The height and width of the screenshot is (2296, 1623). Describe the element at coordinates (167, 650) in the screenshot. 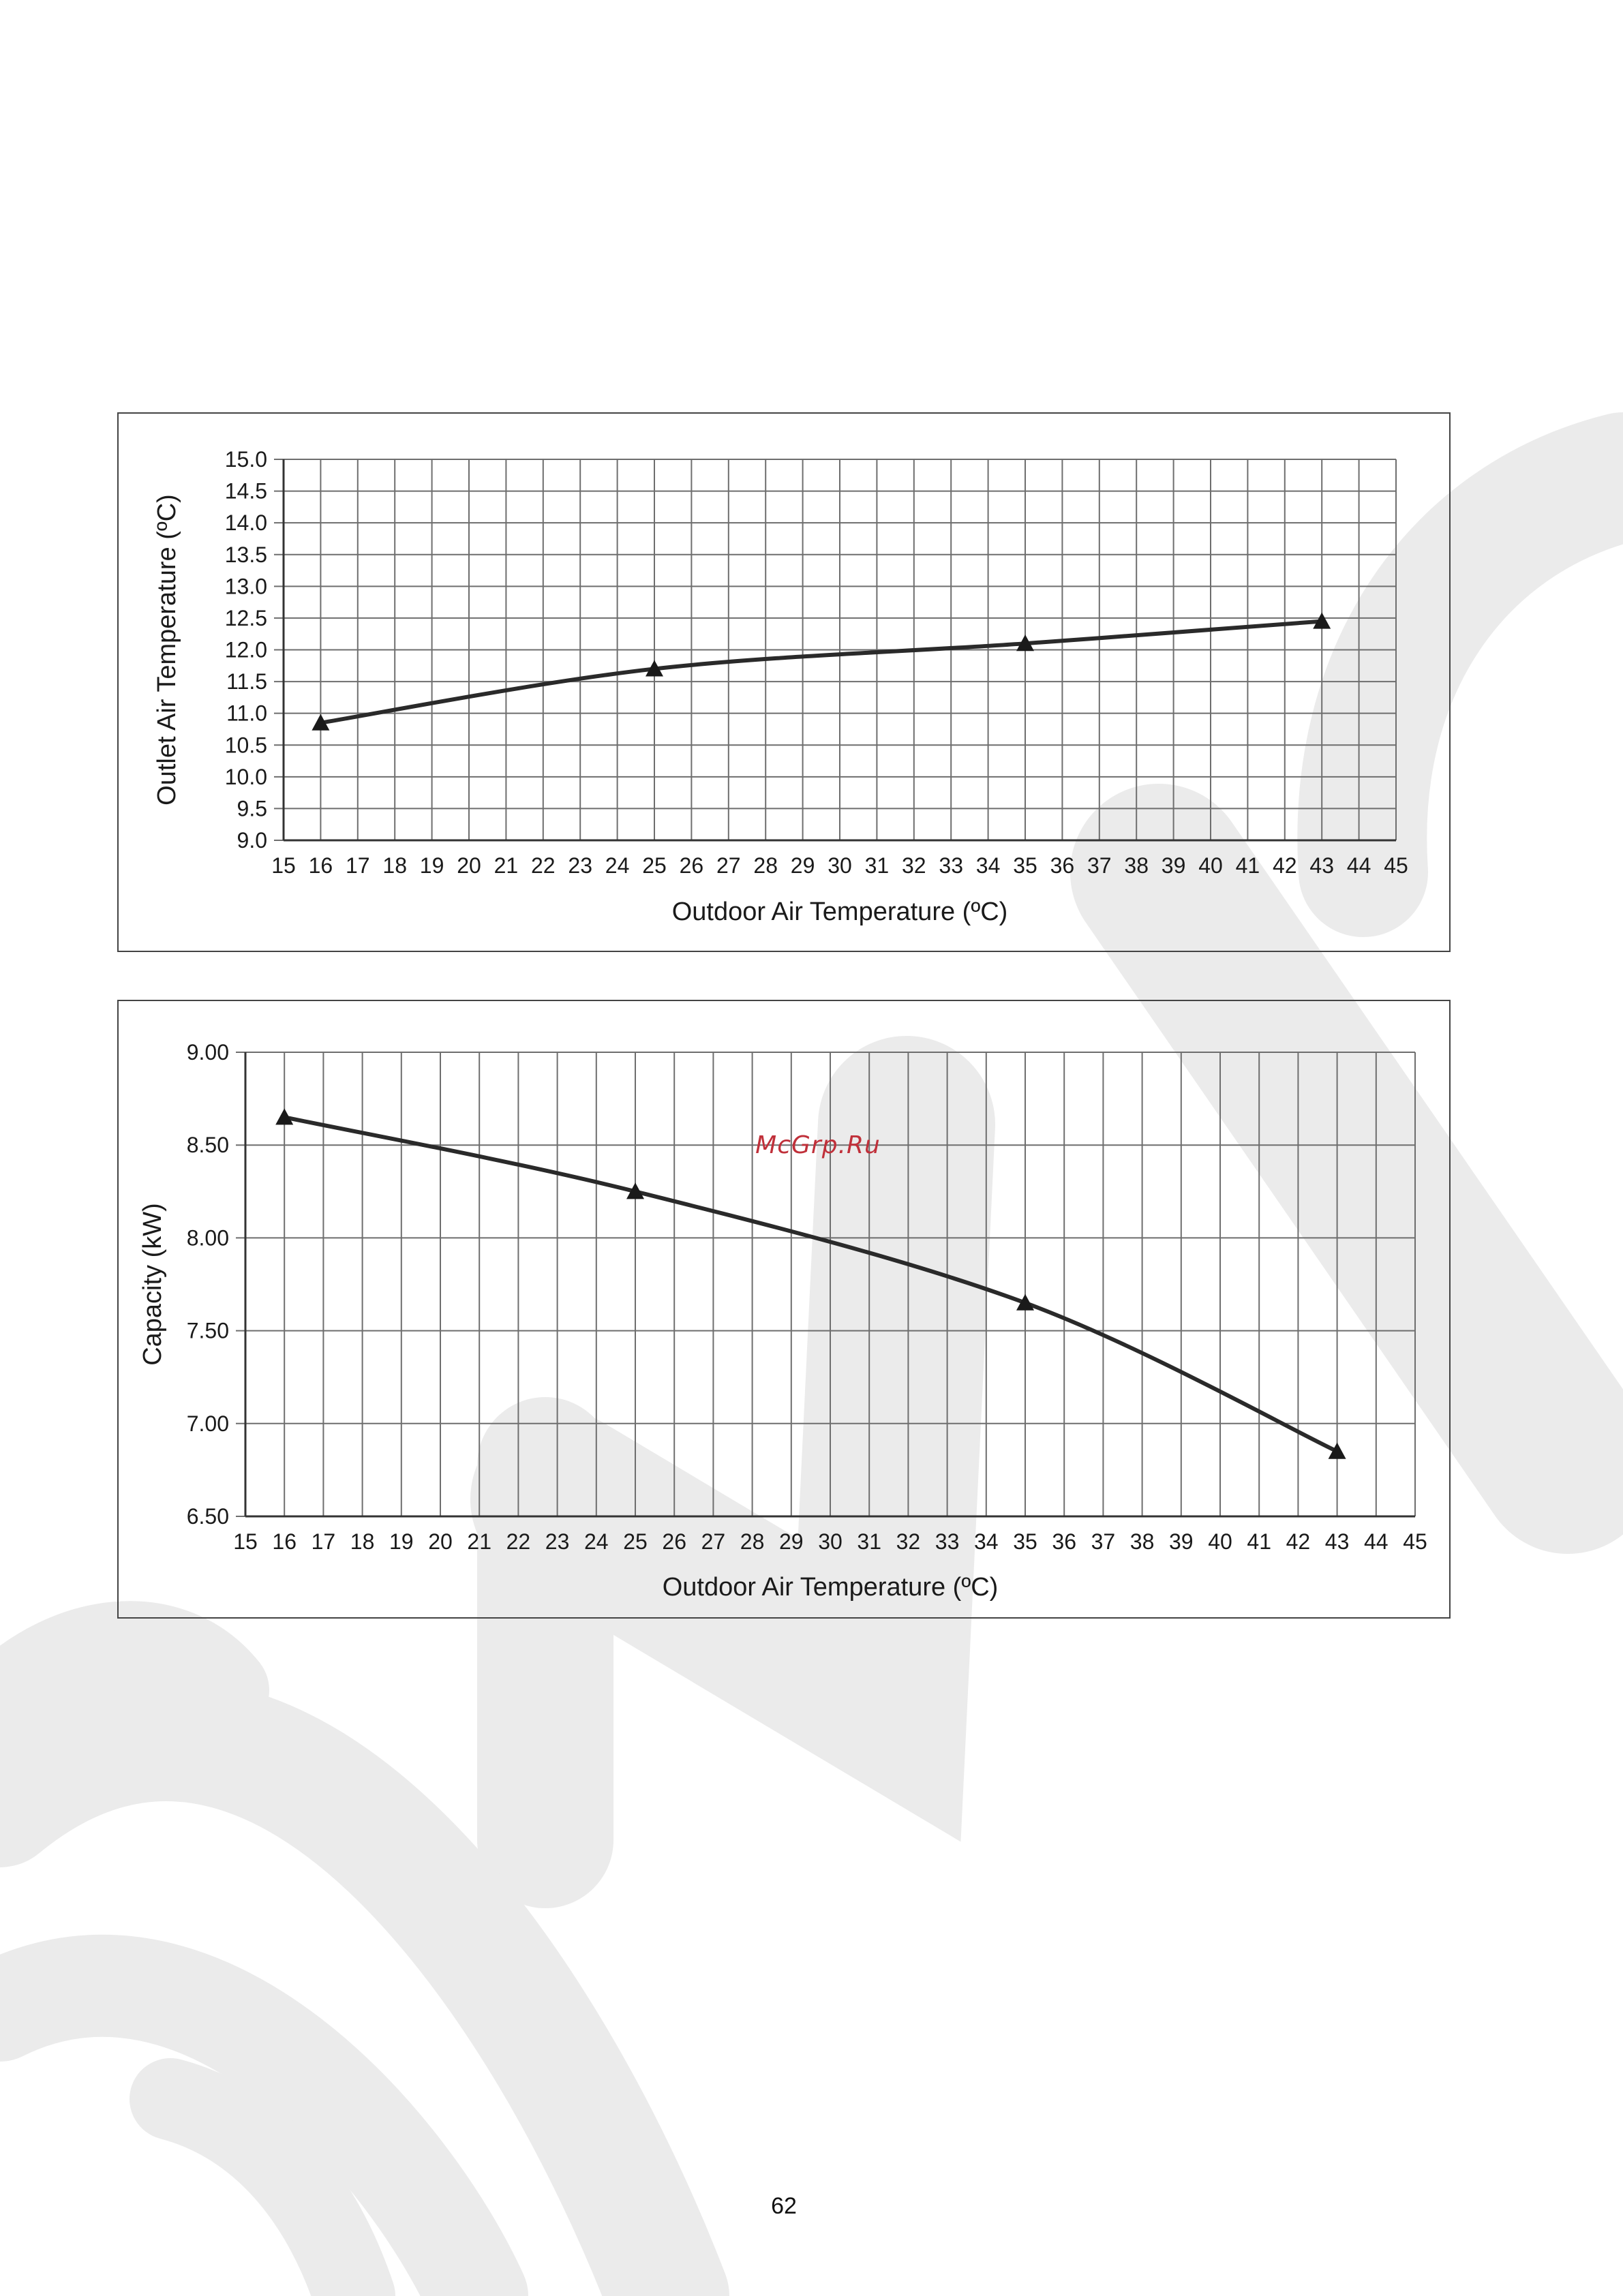

I see `outlet-chart-y-axis-label: Outlet Air Temperature (ºC)` at that location.